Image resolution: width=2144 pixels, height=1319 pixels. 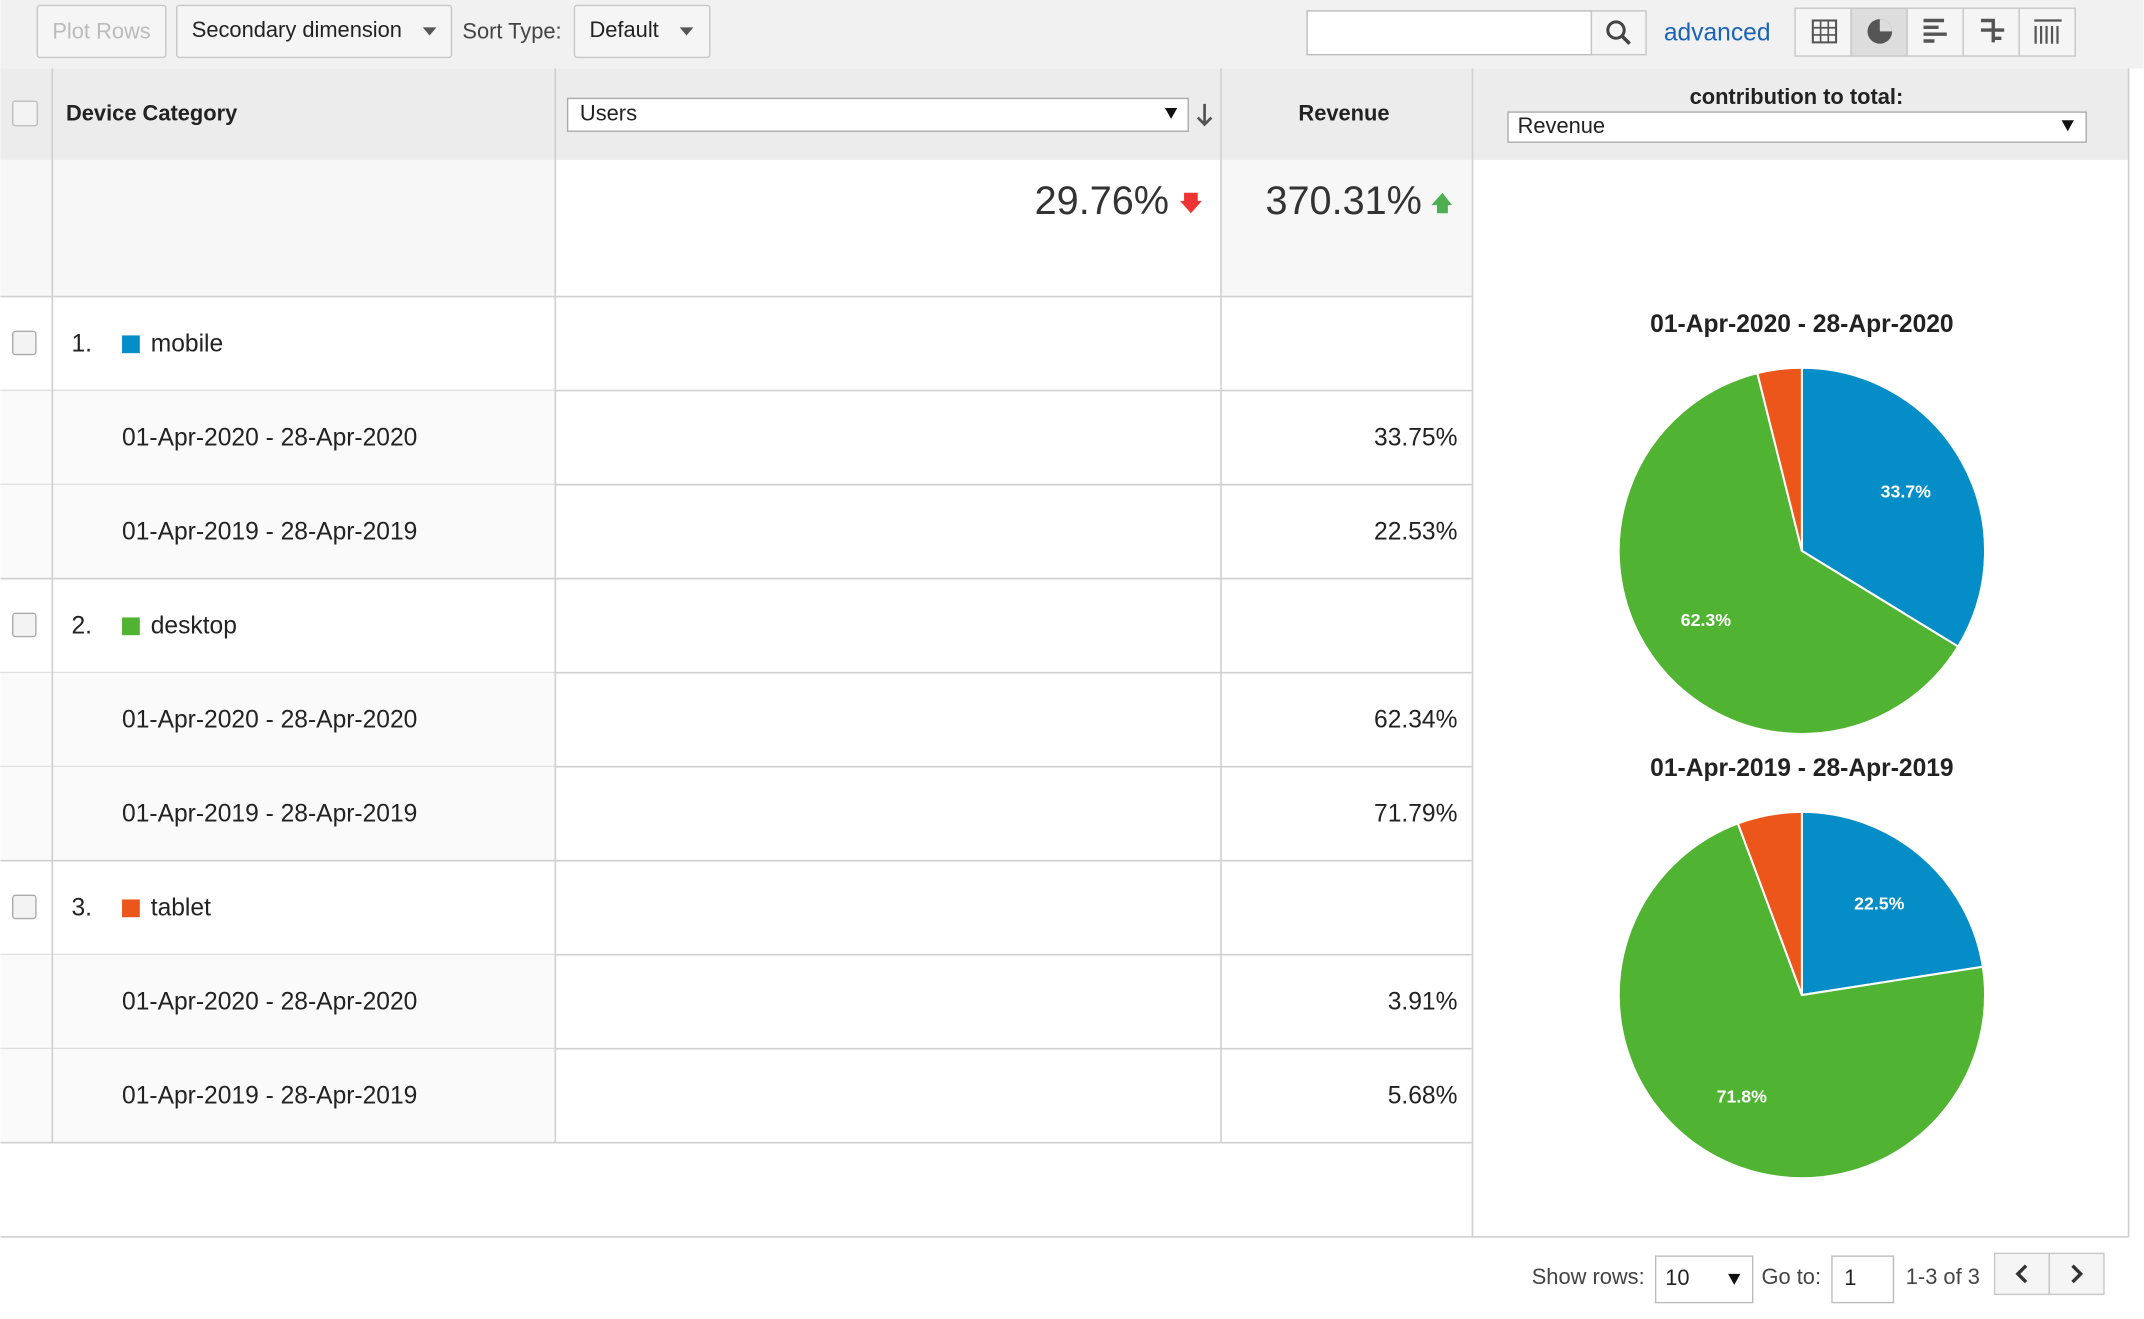 I want to click on performance-view-button, so click(x=1935, y=32).